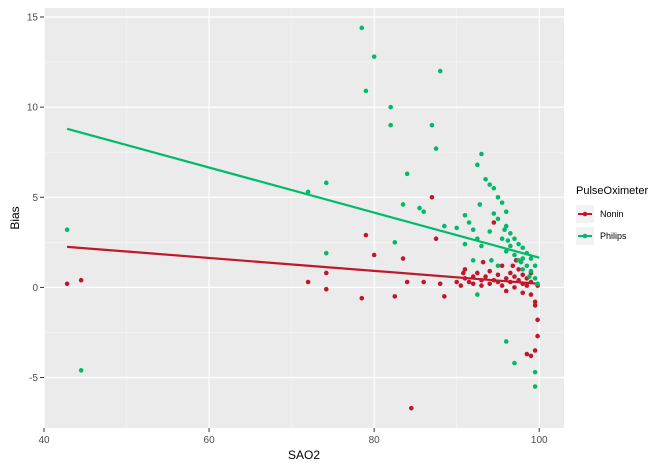 This screenshot has width=656, height=476. I want to click on y-axis-title: Bias, so click(15, 217).